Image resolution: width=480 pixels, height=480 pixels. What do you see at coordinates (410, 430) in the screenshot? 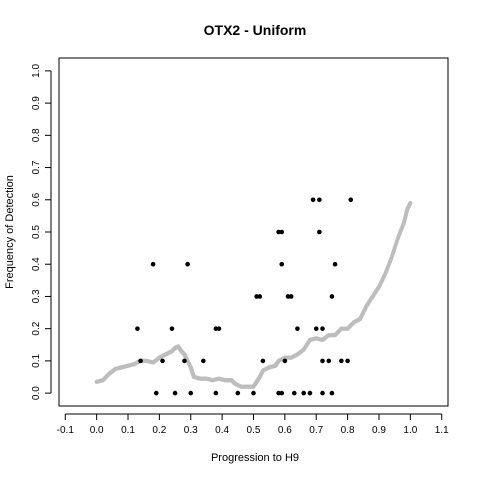
I see `x-tick-label: 1.0` at bounding box center [410, 430].